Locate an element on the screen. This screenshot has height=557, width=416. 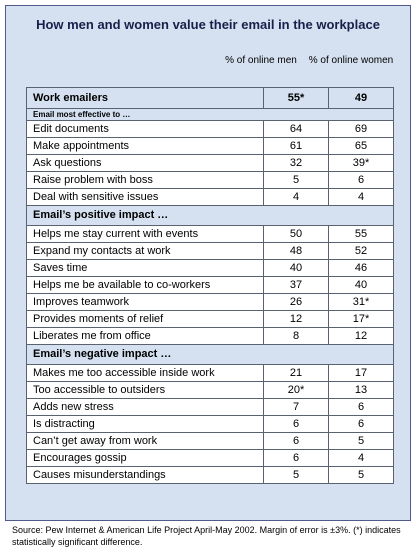
work-emailers-row: Work emailers 55* 49 is located at coordinates (210, 98).